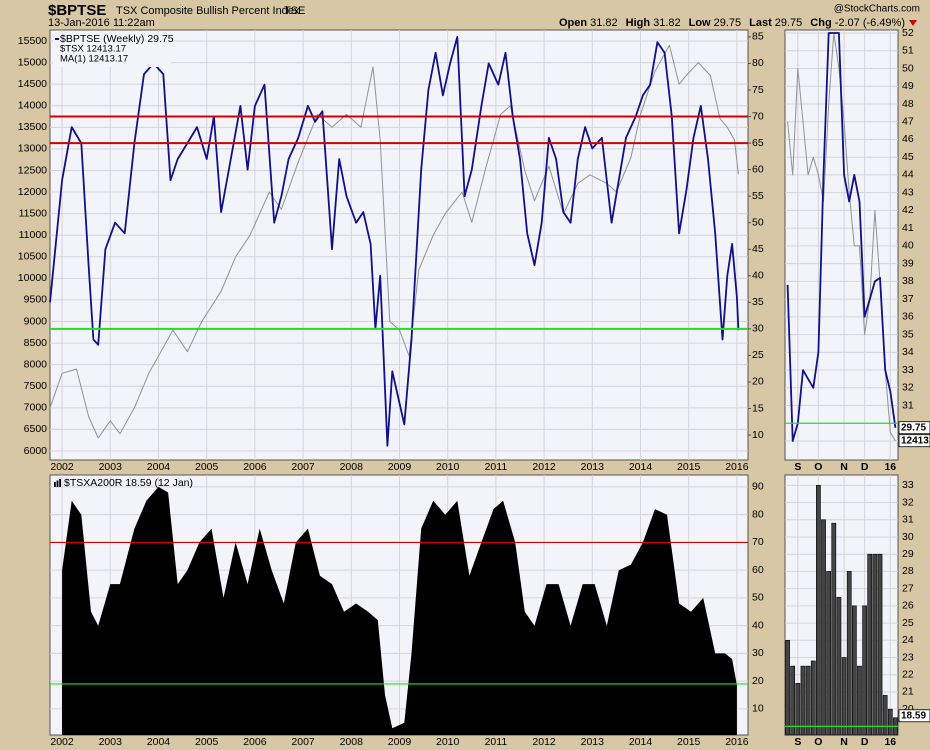 This screenshot has height=750, width=930. I want to click on y-tick-label: 33, so click(908, 370).